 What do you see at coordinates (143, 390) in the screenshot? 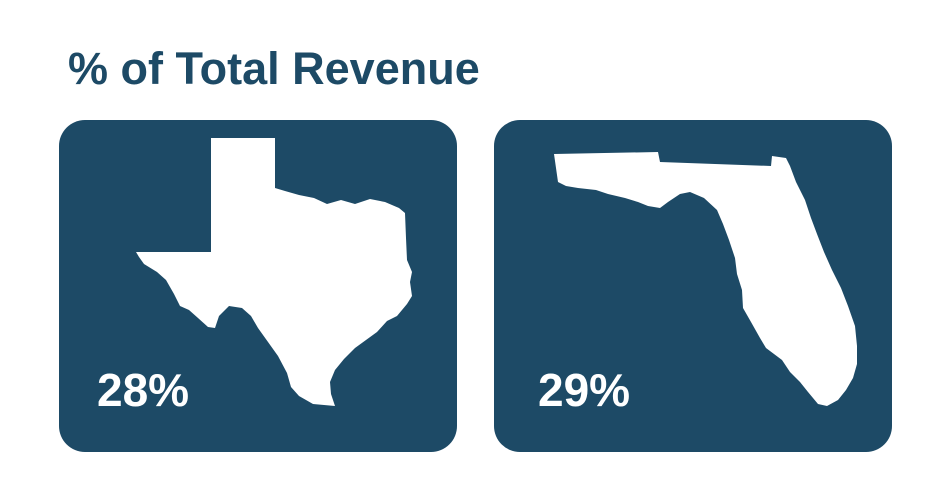
I see `texas-percentage: 28%` at bounding box center [143, 390].